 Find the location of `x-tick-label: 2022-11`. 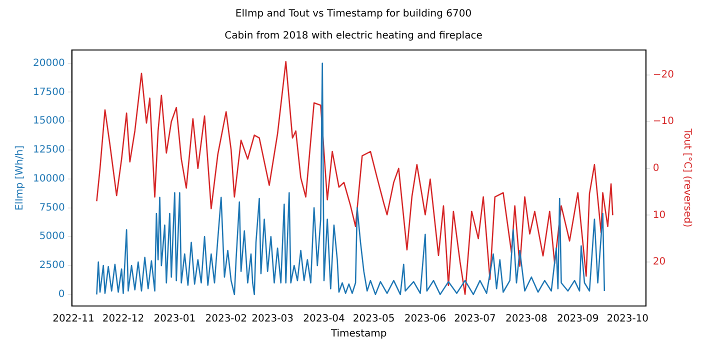

x-tick-label: 2022-11 is located at coordinates (73, 319).